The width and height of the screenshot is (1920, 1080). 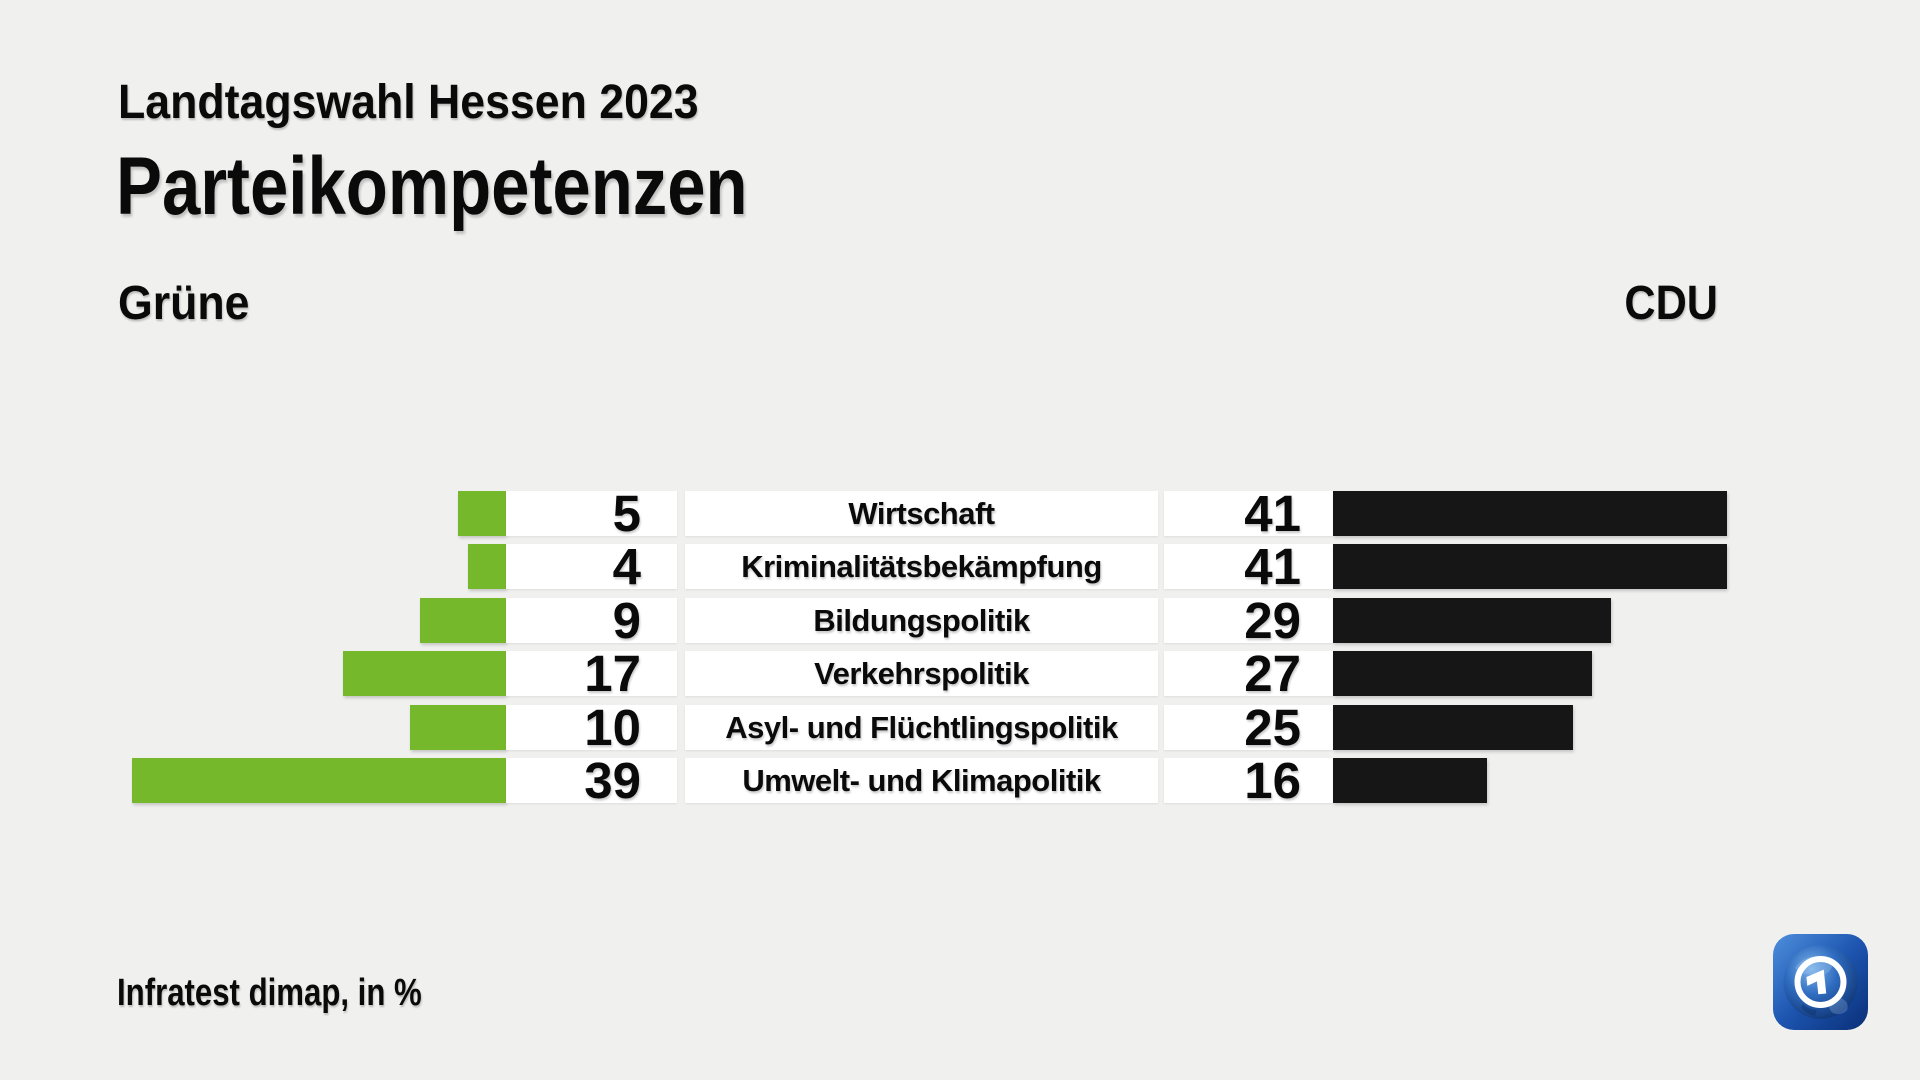 I want to click on category-band: Verkehrspolitik, so click(x=921, y=674).